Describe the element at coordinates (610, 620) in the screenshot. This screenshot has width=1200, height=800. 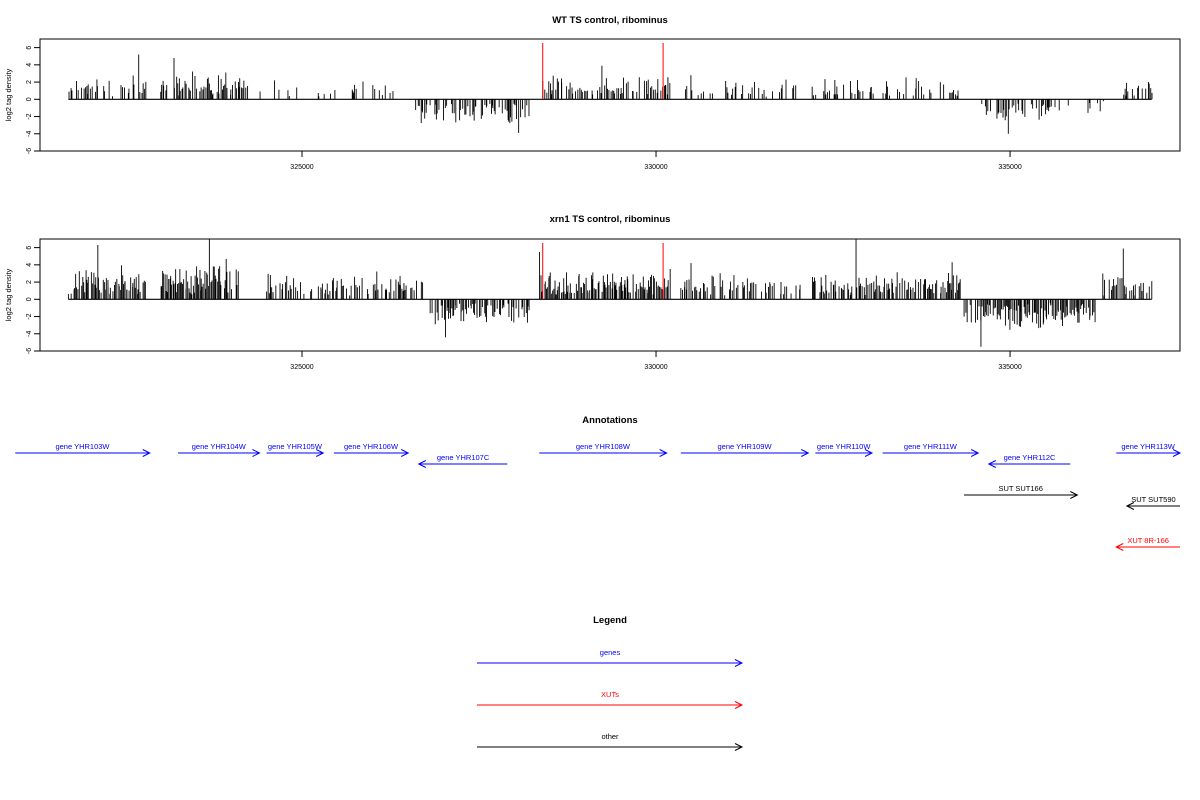
I see `legend-title: Legend` at that location.